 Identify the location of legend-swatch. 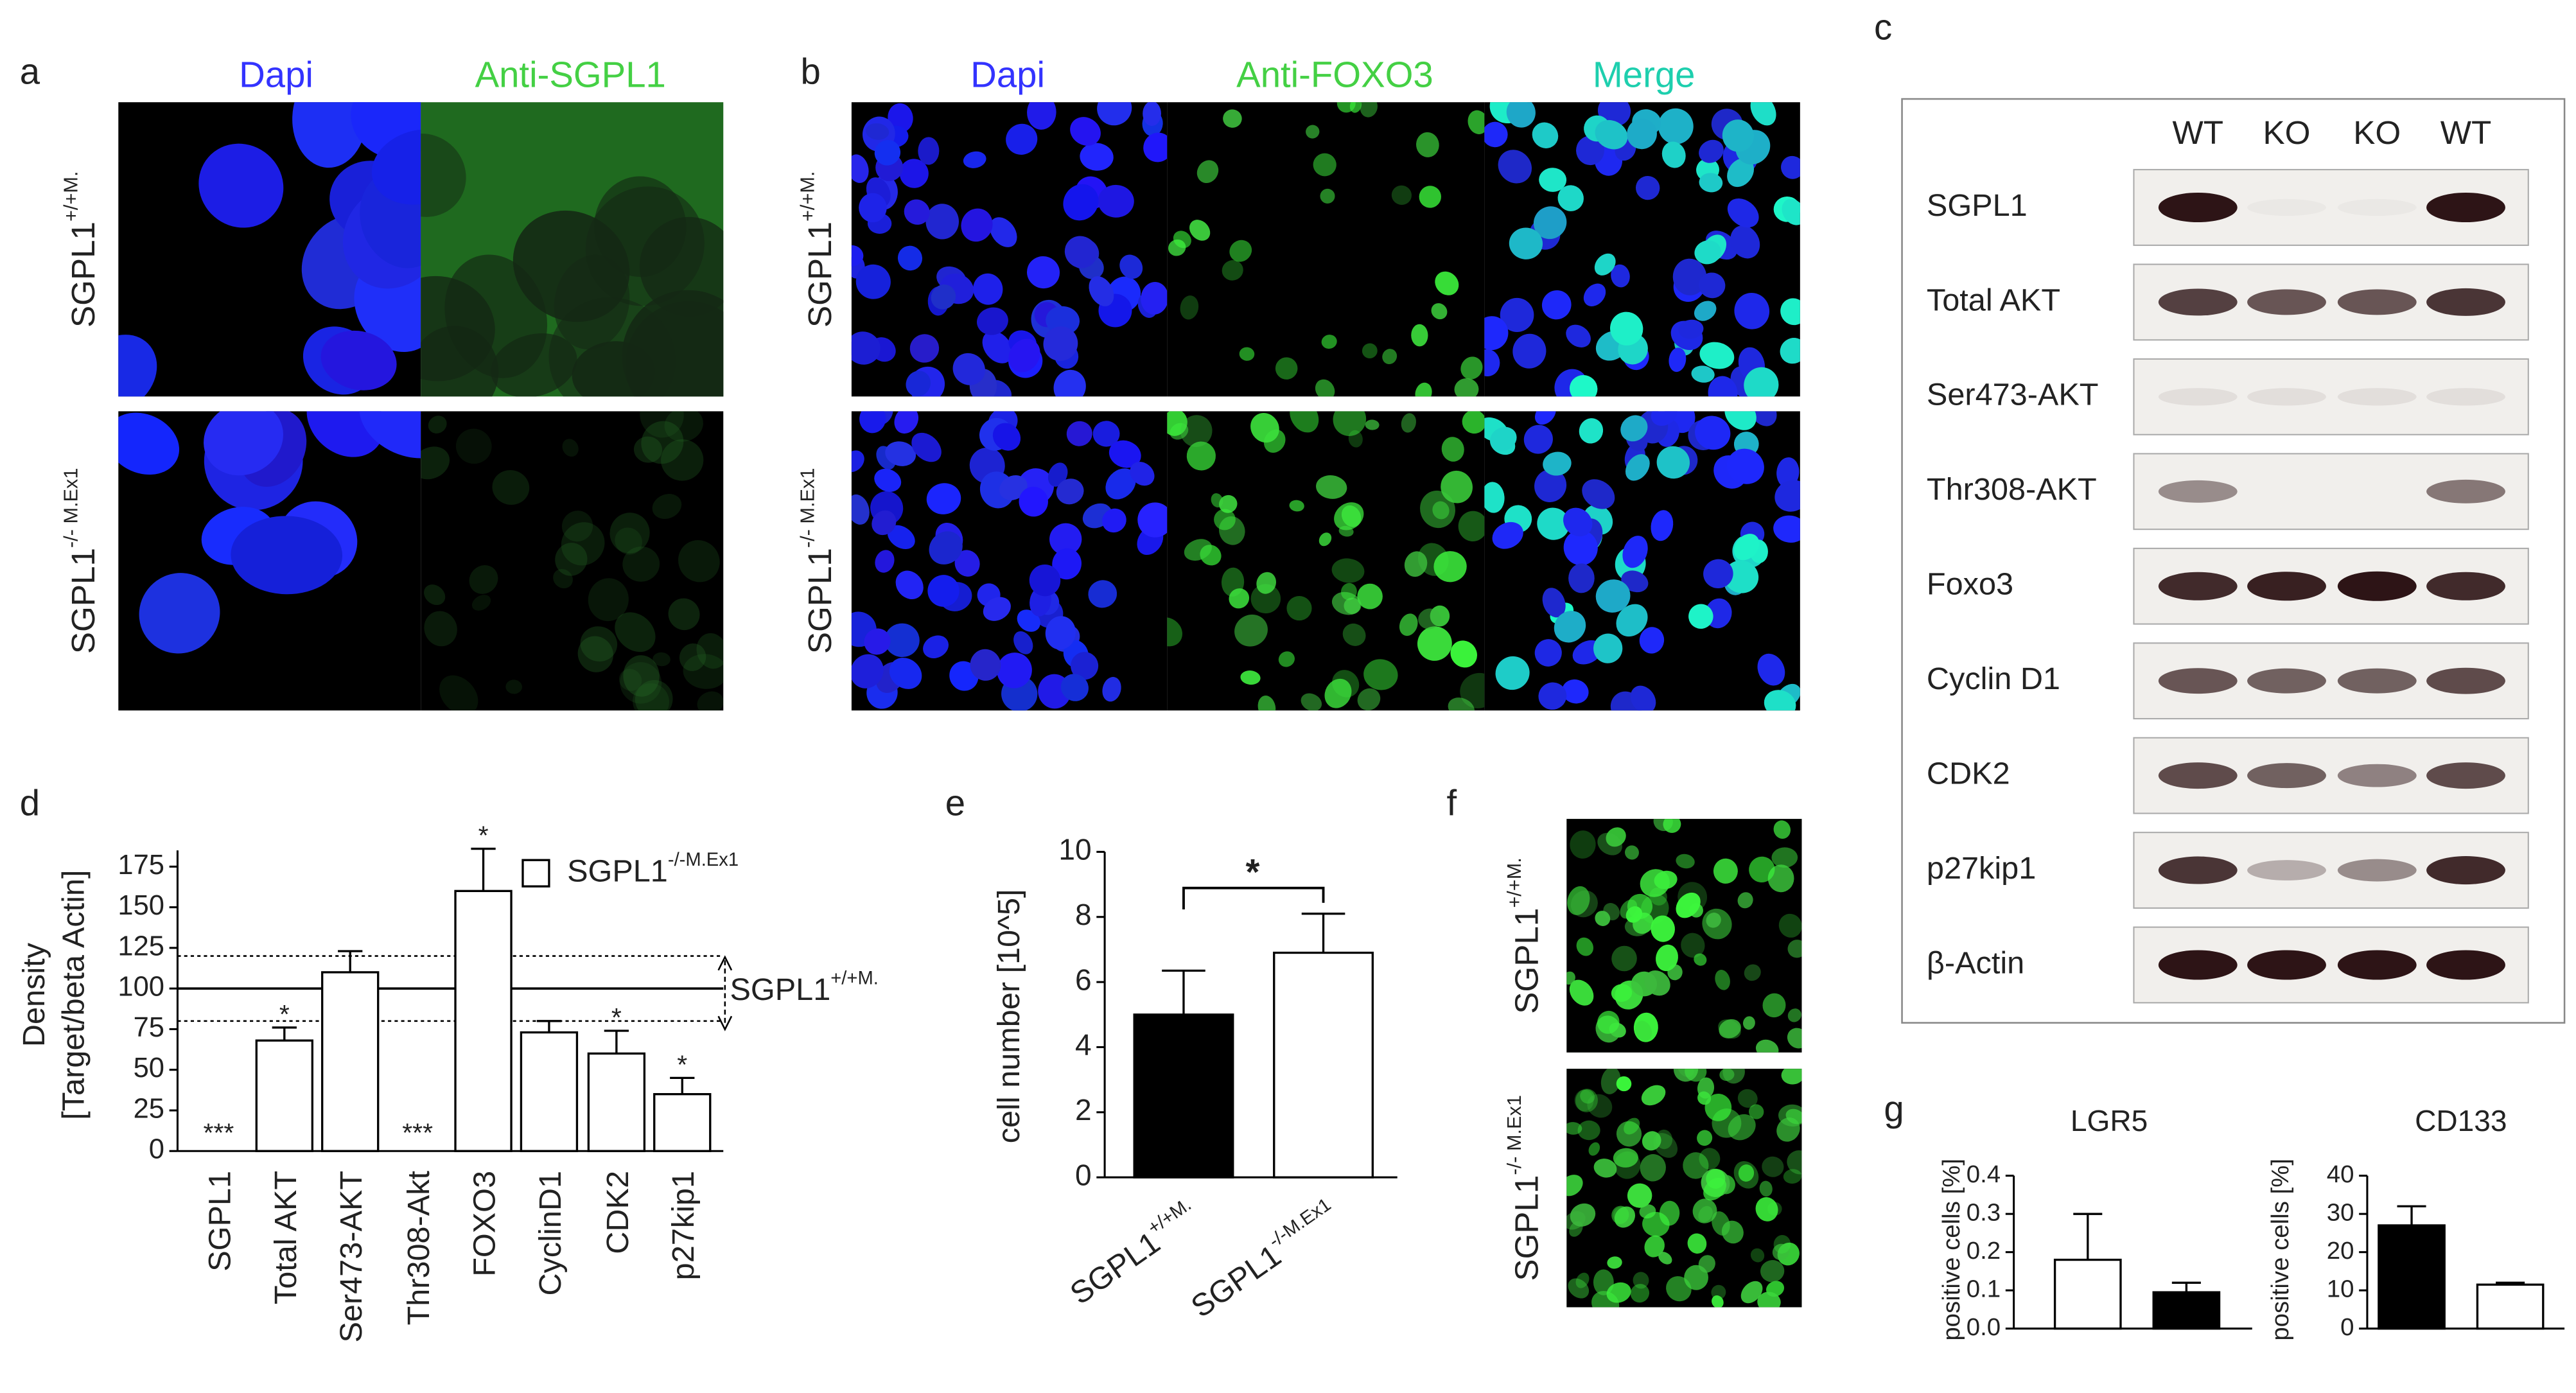
(535, 874).